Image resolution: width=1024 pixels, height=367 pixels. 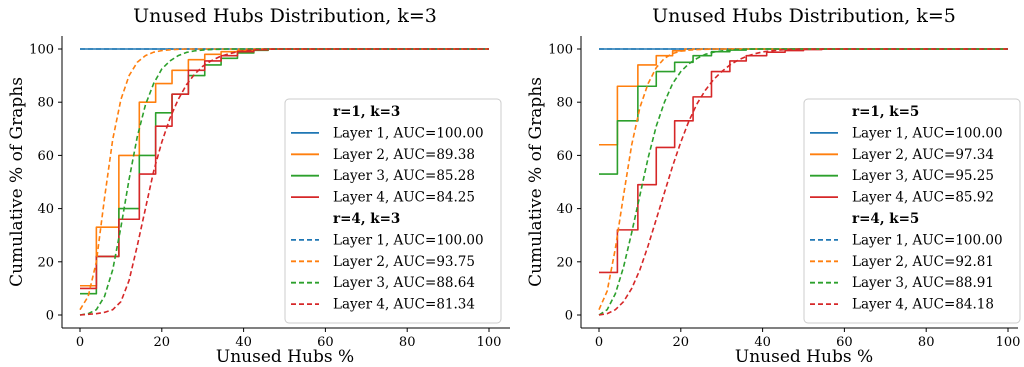 What do you see at coordinates (404, 305) in the screenshot?
I see `legend-entry-label: Layer 4, AUC=81.34` at bounding box center [404, 305].